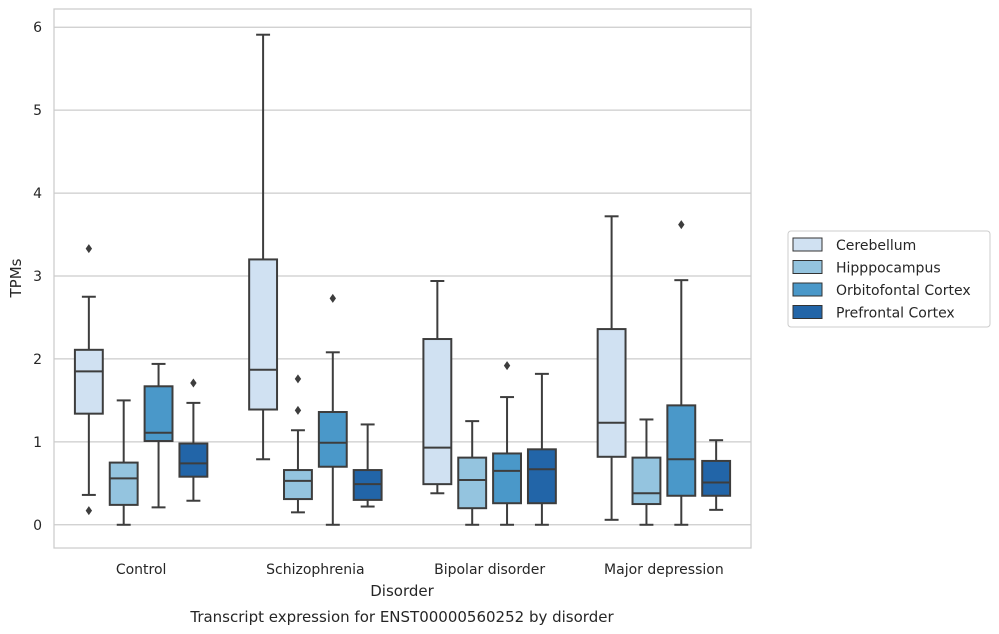 The width and height of the screenshot is (999, 634). What do you see at coordinates (16, 278) in the screenshot?
I see `y-axis-label: TPMs` at bounding box center [16, 278].